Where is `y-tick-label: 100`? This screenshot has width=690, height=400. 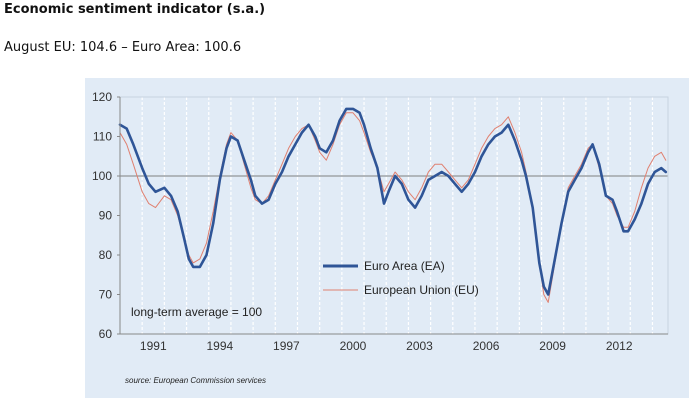
y-tick-label: 100 is located at coordinates (102, 176).